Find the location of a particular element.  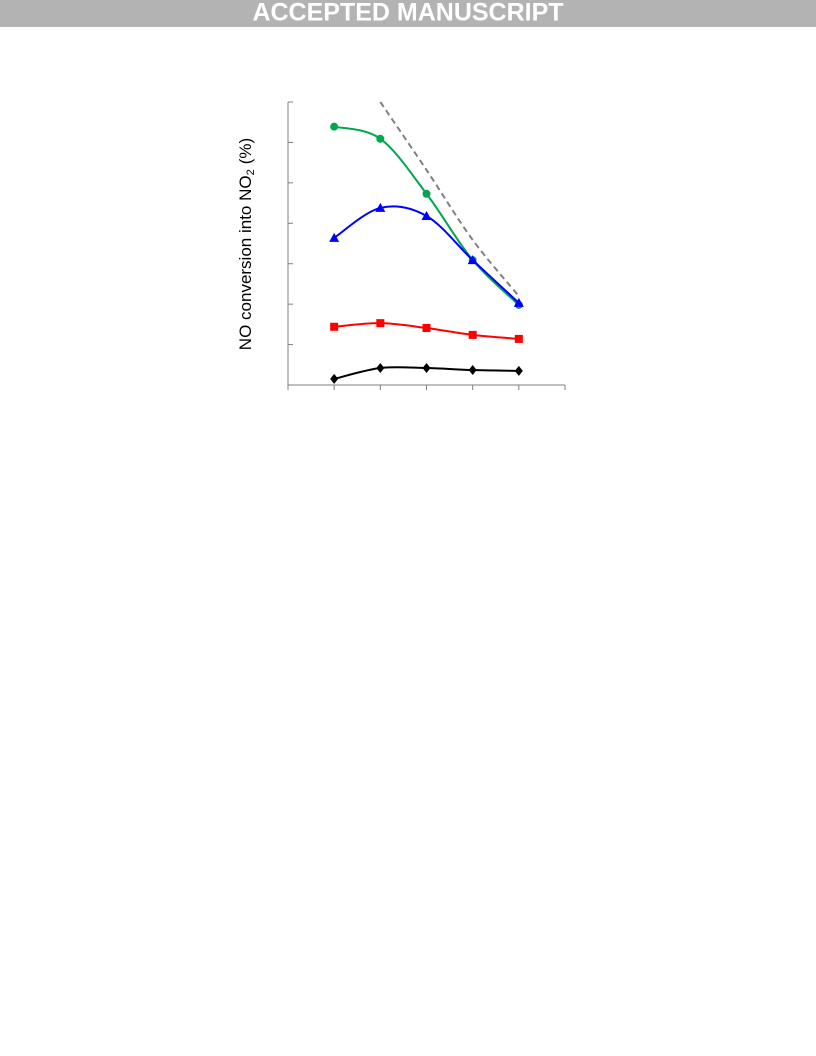

y-label-sub: 2 is located at coordinates (251, 172).